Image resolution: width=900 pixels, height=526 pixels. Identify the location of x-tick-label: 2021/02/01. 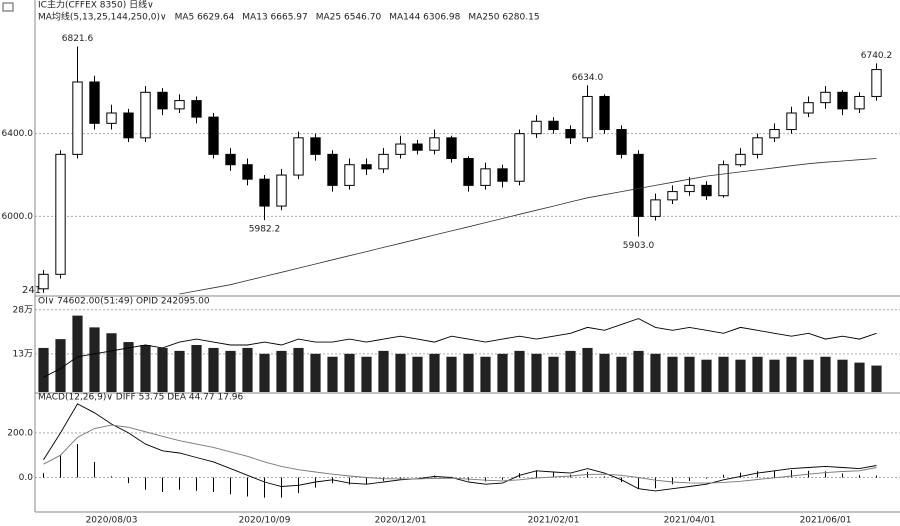
(554, 521).